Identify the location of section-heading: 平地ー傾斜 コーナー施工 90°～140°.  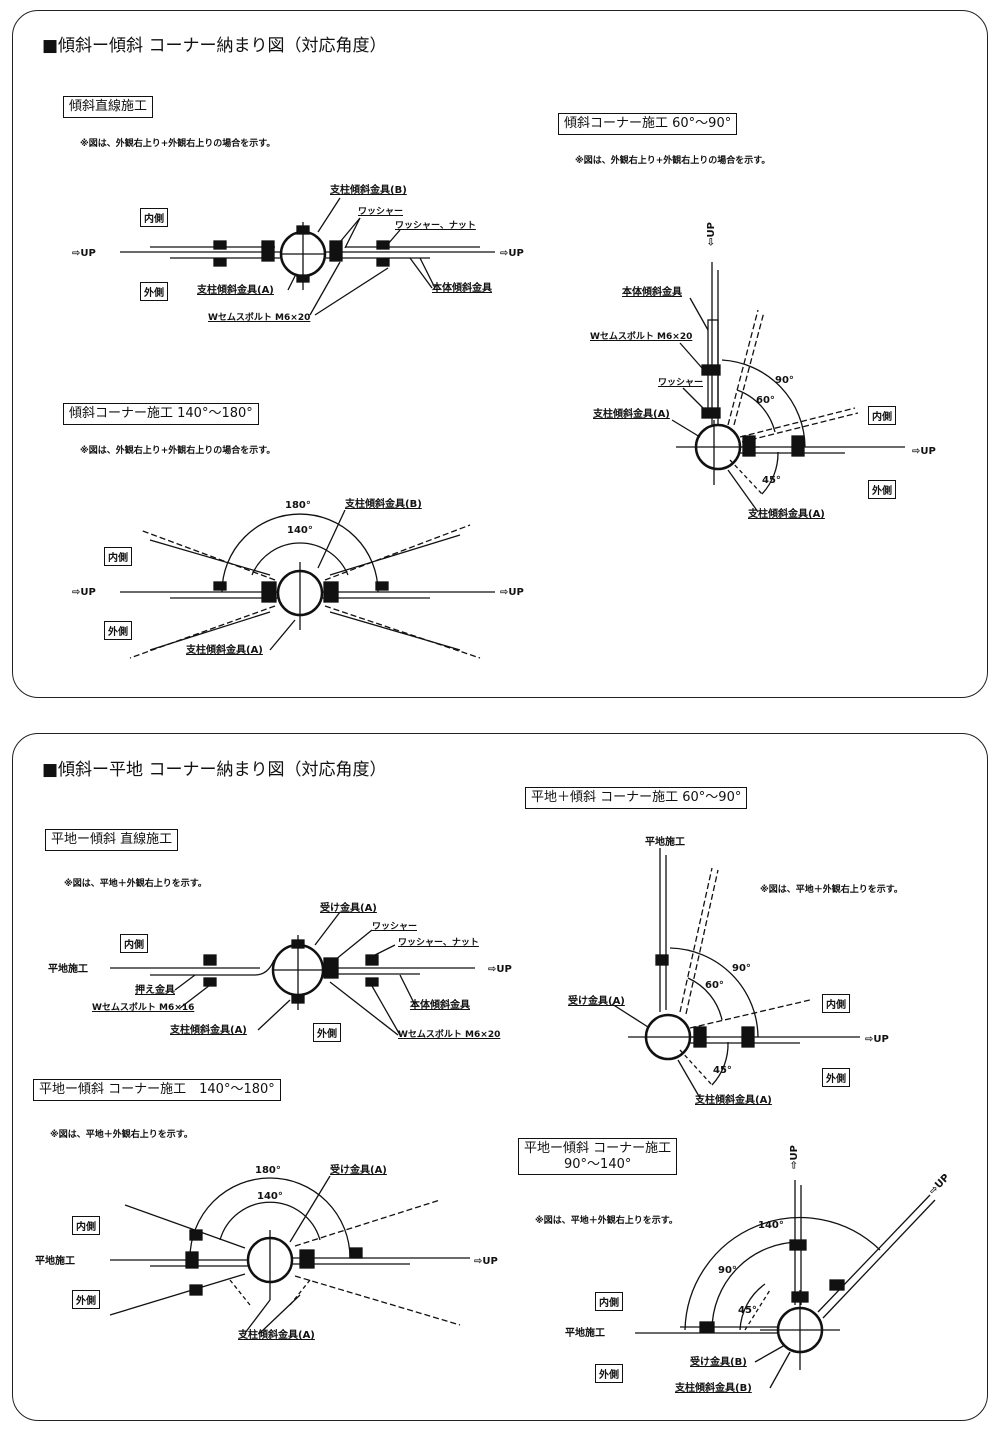
(598, 1157).